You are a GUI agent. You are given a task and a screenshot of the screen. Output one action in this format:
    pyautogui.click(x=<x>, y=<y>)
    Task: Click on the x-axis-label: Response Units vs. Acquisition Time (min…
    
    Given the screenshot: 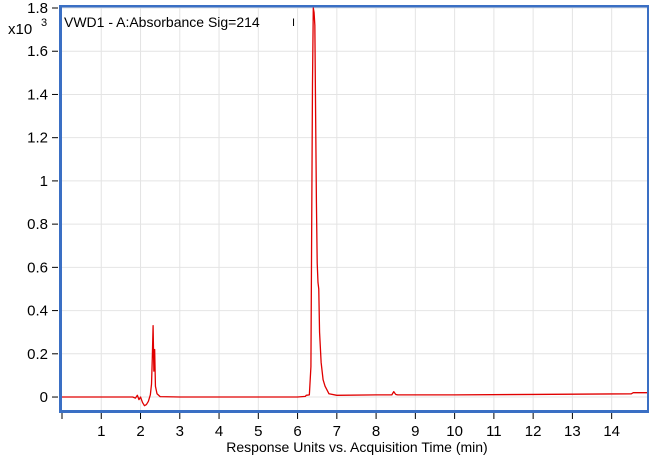 What is the action you would take?
    pyautogui.click(x=356, y=447)
    